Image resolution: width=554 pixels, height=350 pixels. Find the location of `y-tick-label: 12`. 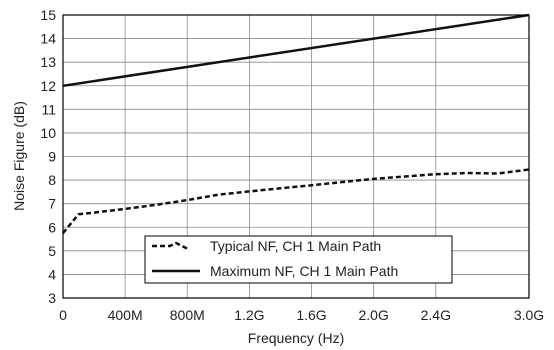

y-tick-label: 12 is located at coordinates (48, 86).